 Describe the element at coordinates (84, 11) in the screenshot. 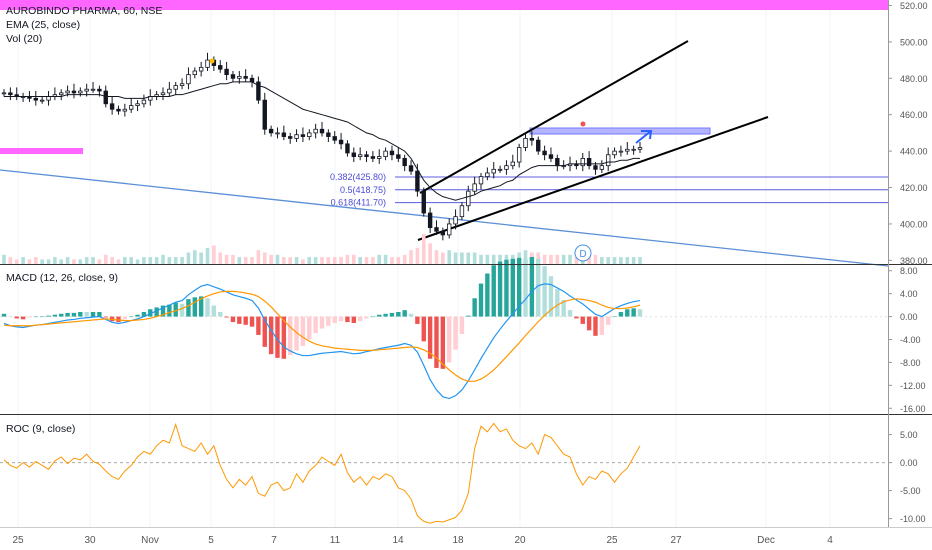

I see `symbol-title: AUROBINDO PHARMA, 60, NSE` at that location.